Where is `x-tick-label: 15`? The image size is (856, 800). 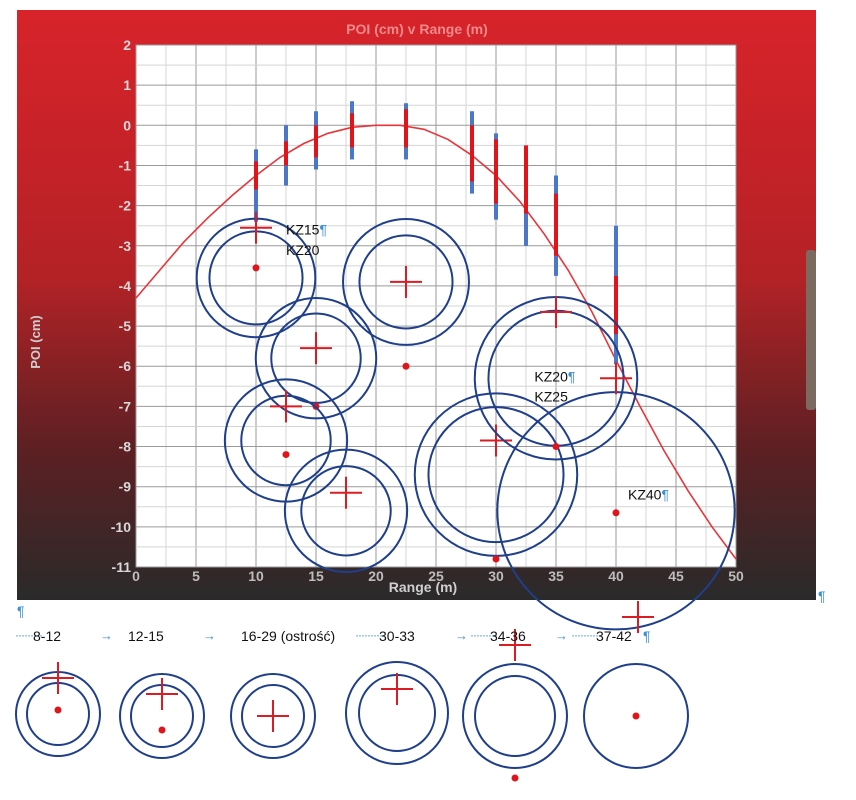
x-tick-label: 15 is located at coordinates (316, 576).